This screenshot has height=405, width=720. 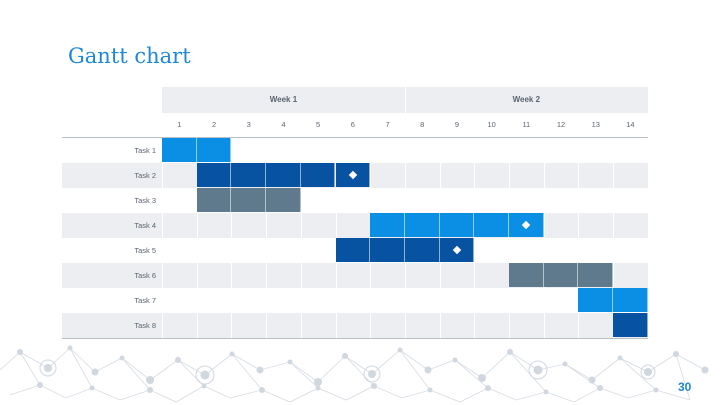 What do you see at coordinates (685, 387) in the screenshot?
I see `page-number: 30` at bounding box center [685, 387].